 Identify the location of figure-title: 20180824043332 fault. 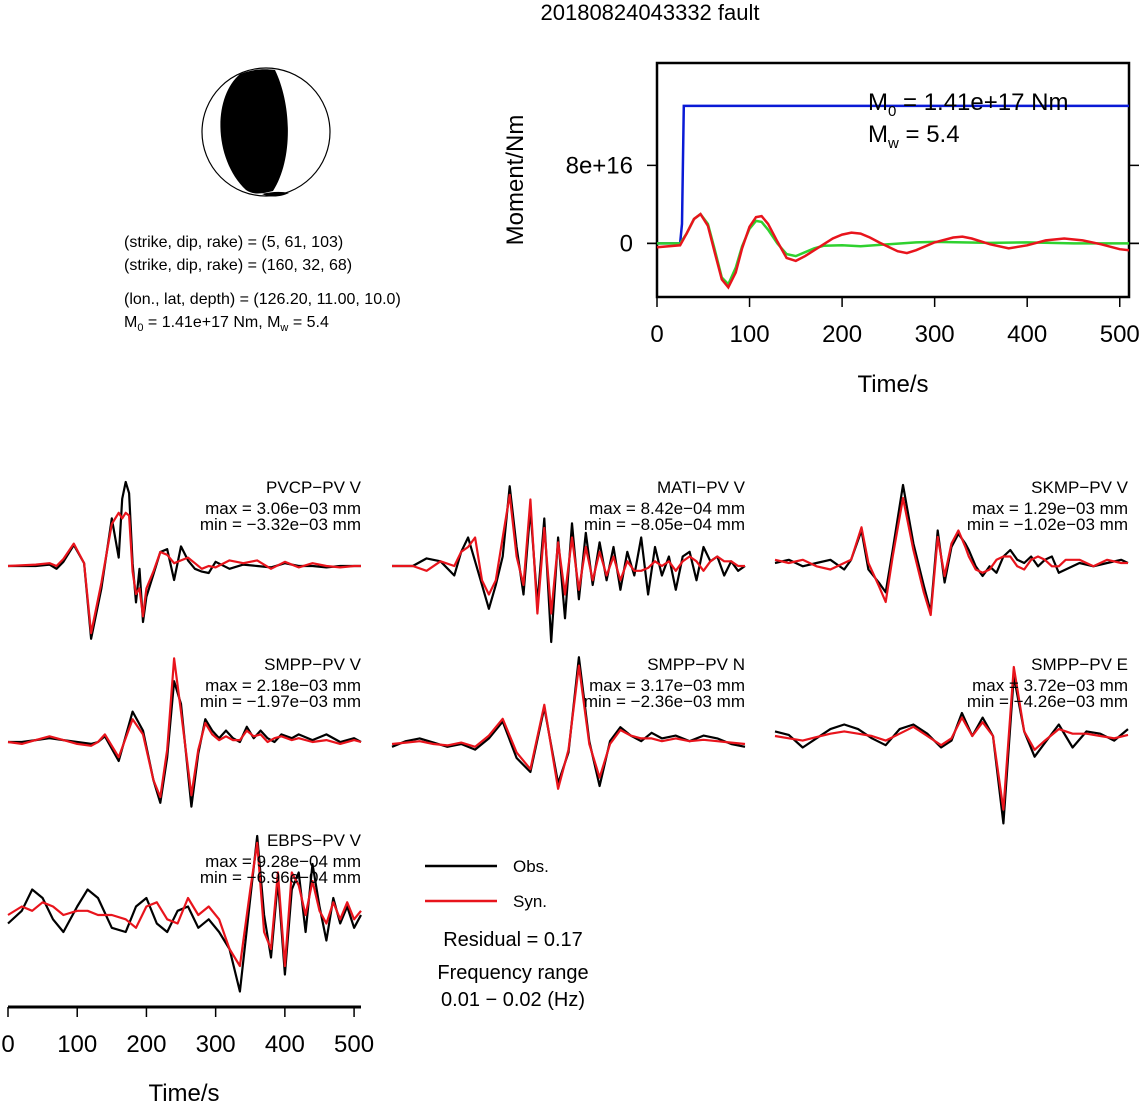
(650, 12).